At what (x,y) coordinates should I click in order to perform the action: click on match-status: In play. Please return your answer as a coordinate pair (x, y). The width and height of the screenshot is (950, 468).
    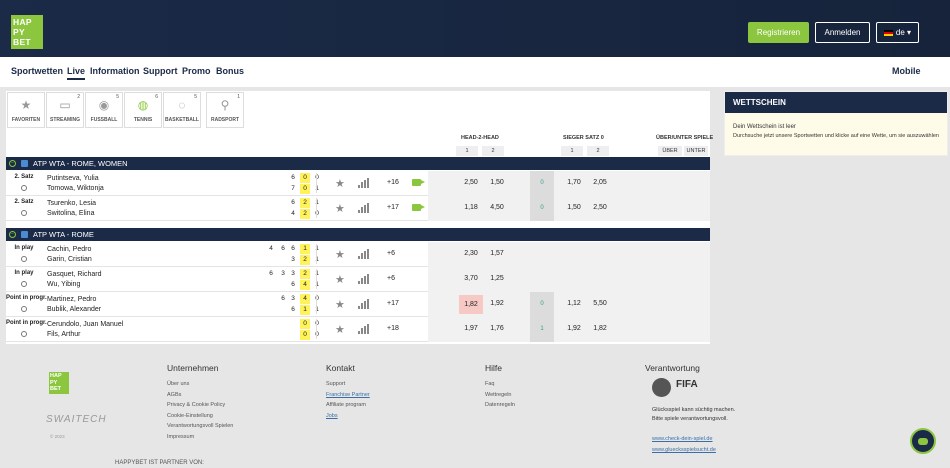
    Looking at the image, I should click on (24, 248).